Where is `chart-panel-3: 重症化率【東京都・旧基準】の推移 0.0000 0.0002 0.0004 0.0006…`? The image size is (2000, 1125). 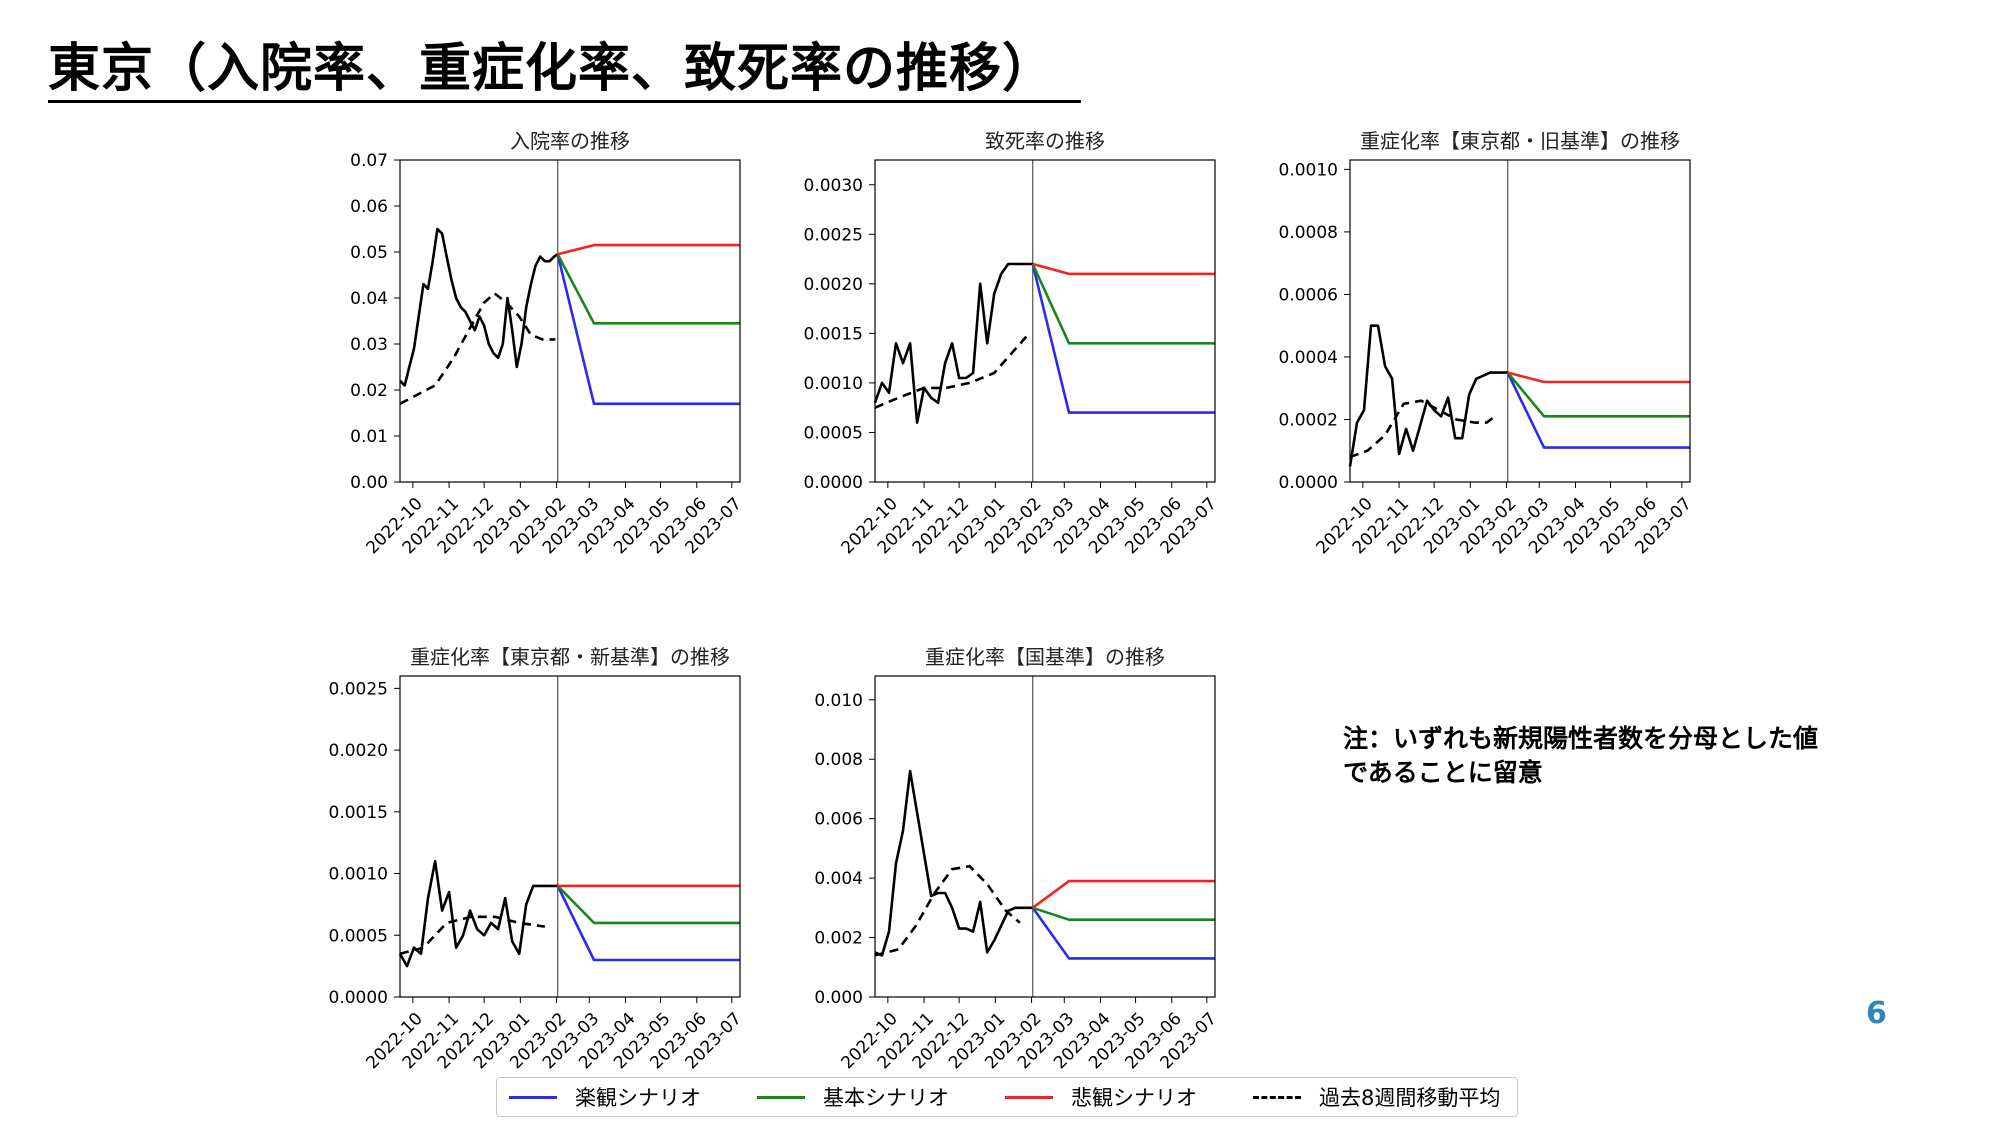
chart-panel-3: 重症化率【東京都・旧基準】の推移 0.0000 0.0002 0.0004 0.0006… is located at coordinates (1487, 343).